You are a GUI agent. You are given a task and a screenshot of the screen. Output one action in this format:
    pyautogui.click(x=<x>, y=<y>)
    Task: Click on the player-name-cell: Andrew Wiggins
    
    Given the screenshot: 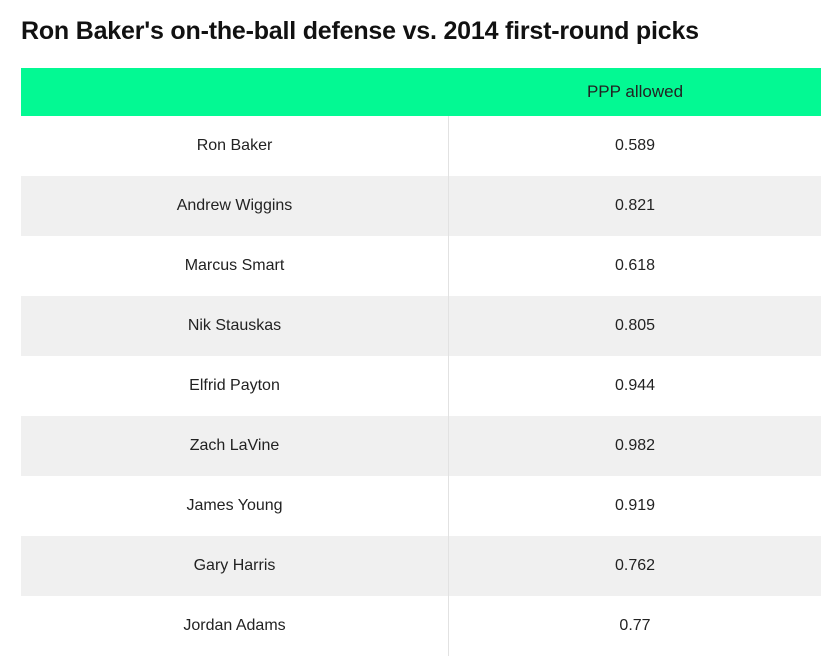 What is the action you would take?
    pyautogui.click(x=235, y=206)
    